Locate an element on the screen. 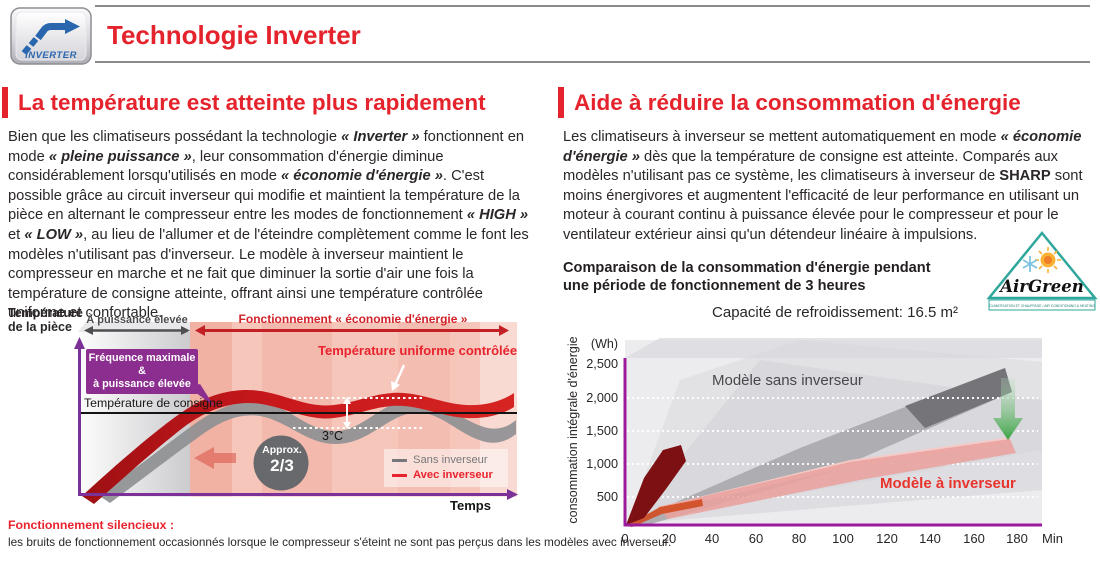 The image size is (1100, 561). left-body-seg: fonctionnent en mode is located at coordinates (266, 147).